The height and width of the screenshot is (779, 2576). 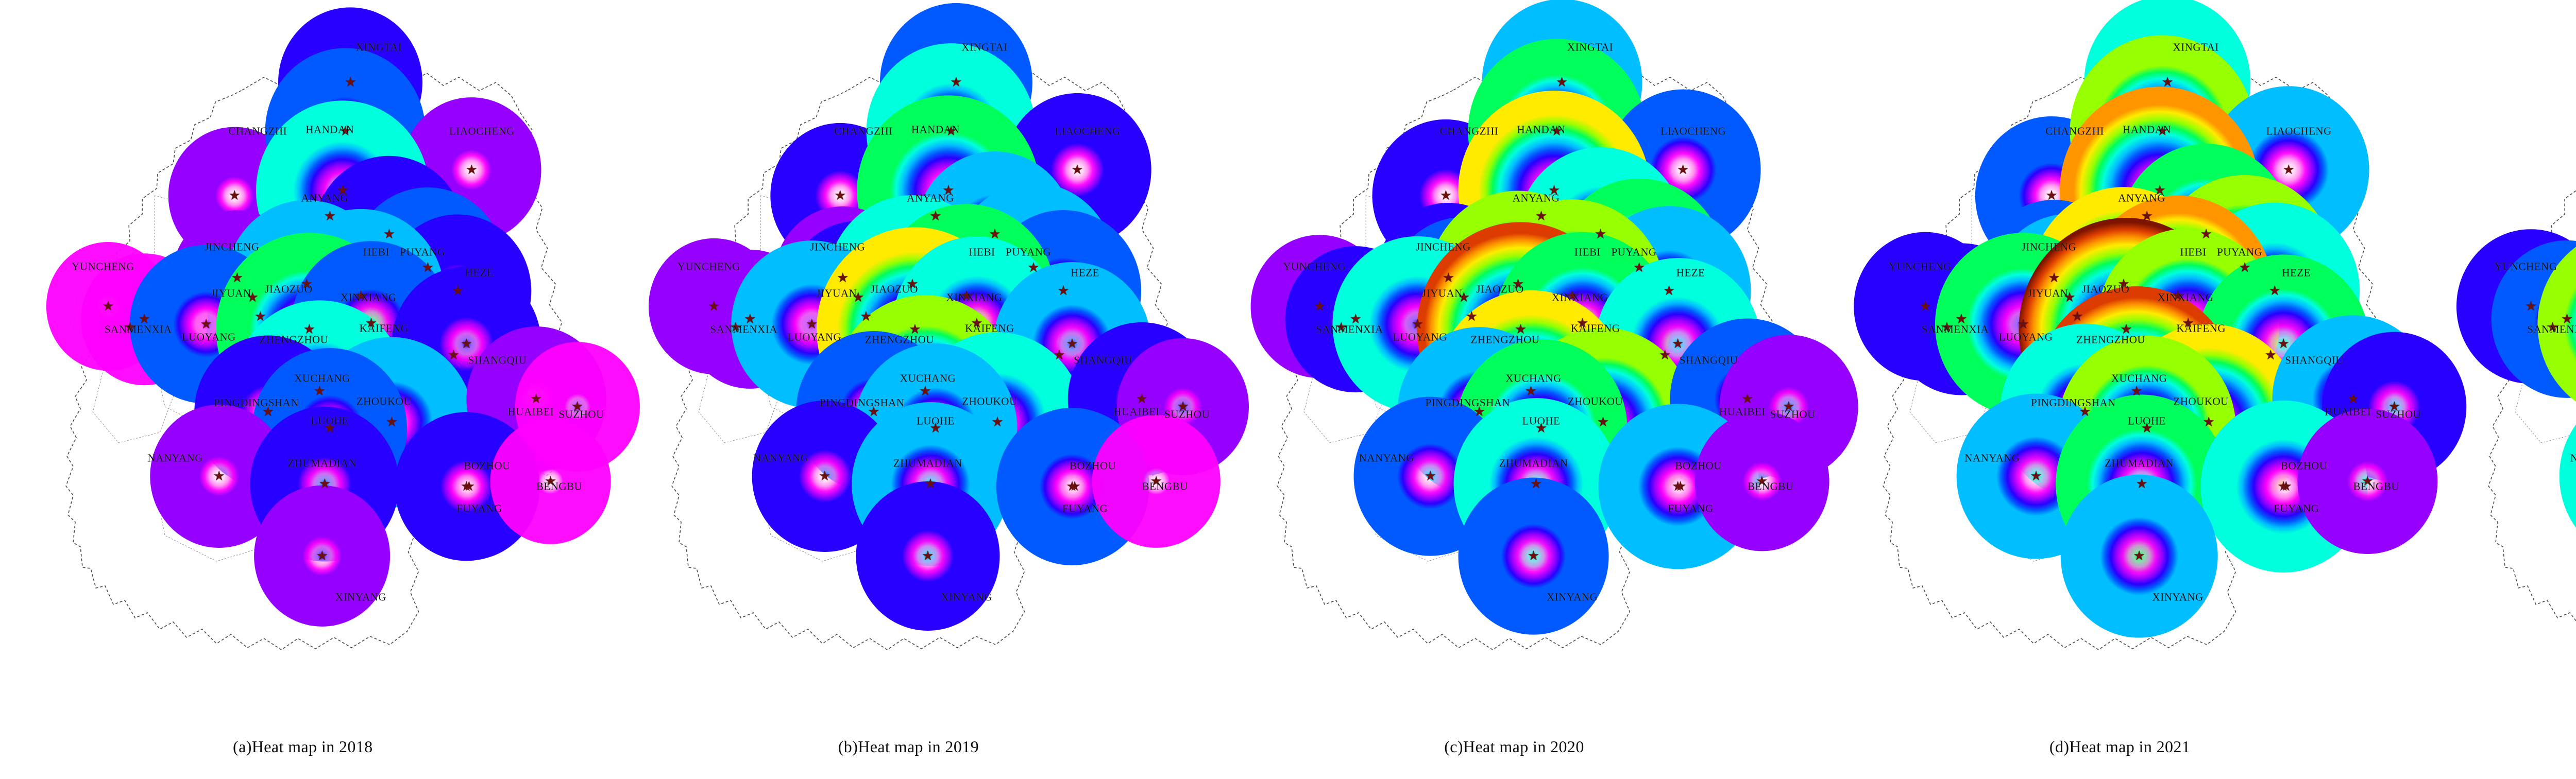 I want to click on city-label-bozhou: BOZHOU, so click(x=487, y=465).